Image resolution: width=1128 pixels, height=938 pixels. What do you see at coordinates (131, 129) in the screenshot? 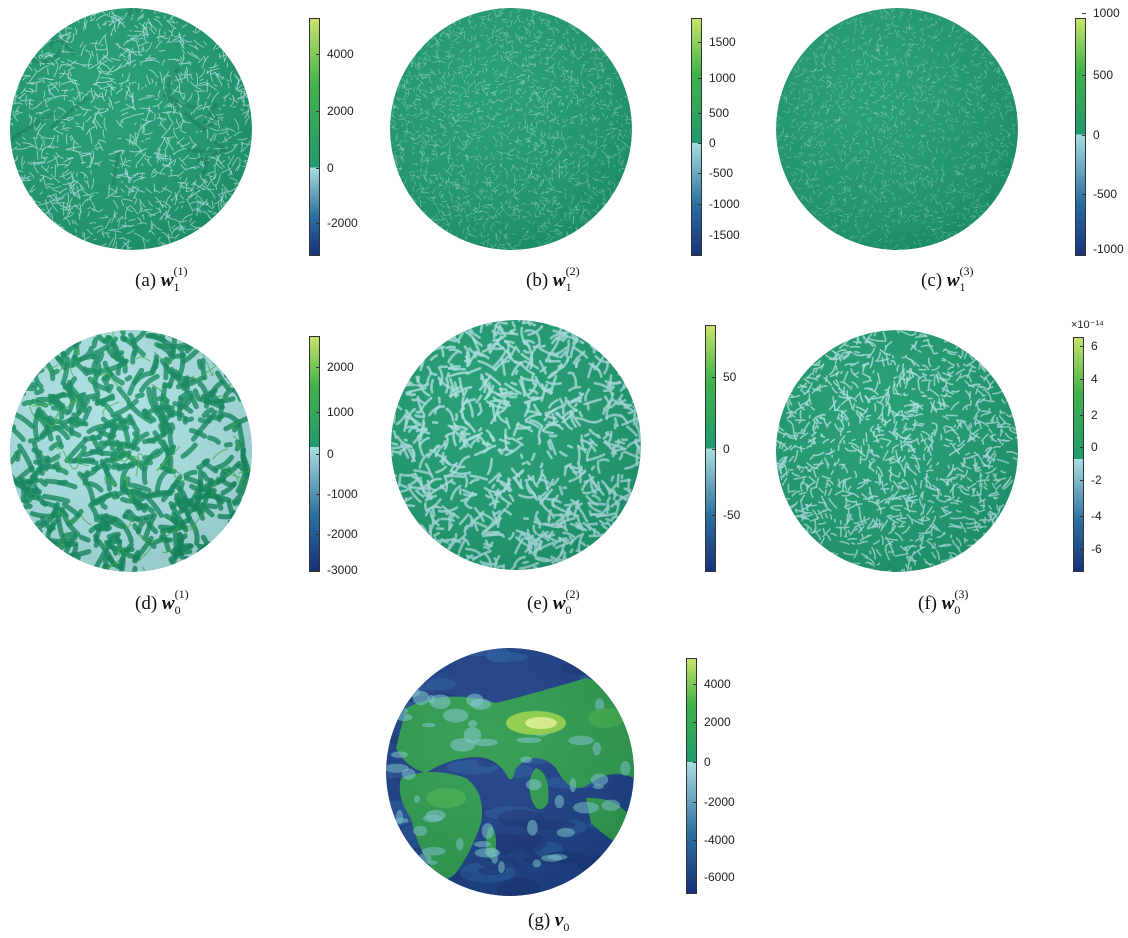
I see `sphere-plot-a` at bounding box center [131, 129].